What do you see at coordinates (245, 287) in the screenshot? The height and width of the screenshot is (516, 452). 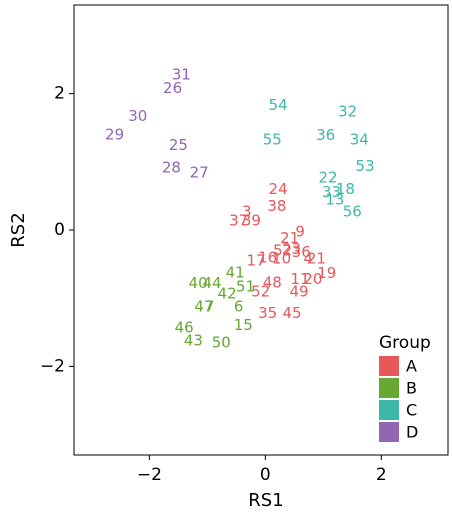 I see `data-point-label: 51` at bounding box center [245, 287].